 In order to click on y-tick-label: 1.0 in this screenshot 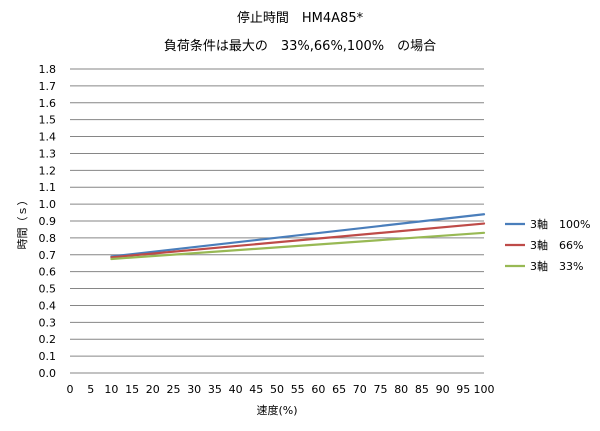, I will do `click(48, 204)`.